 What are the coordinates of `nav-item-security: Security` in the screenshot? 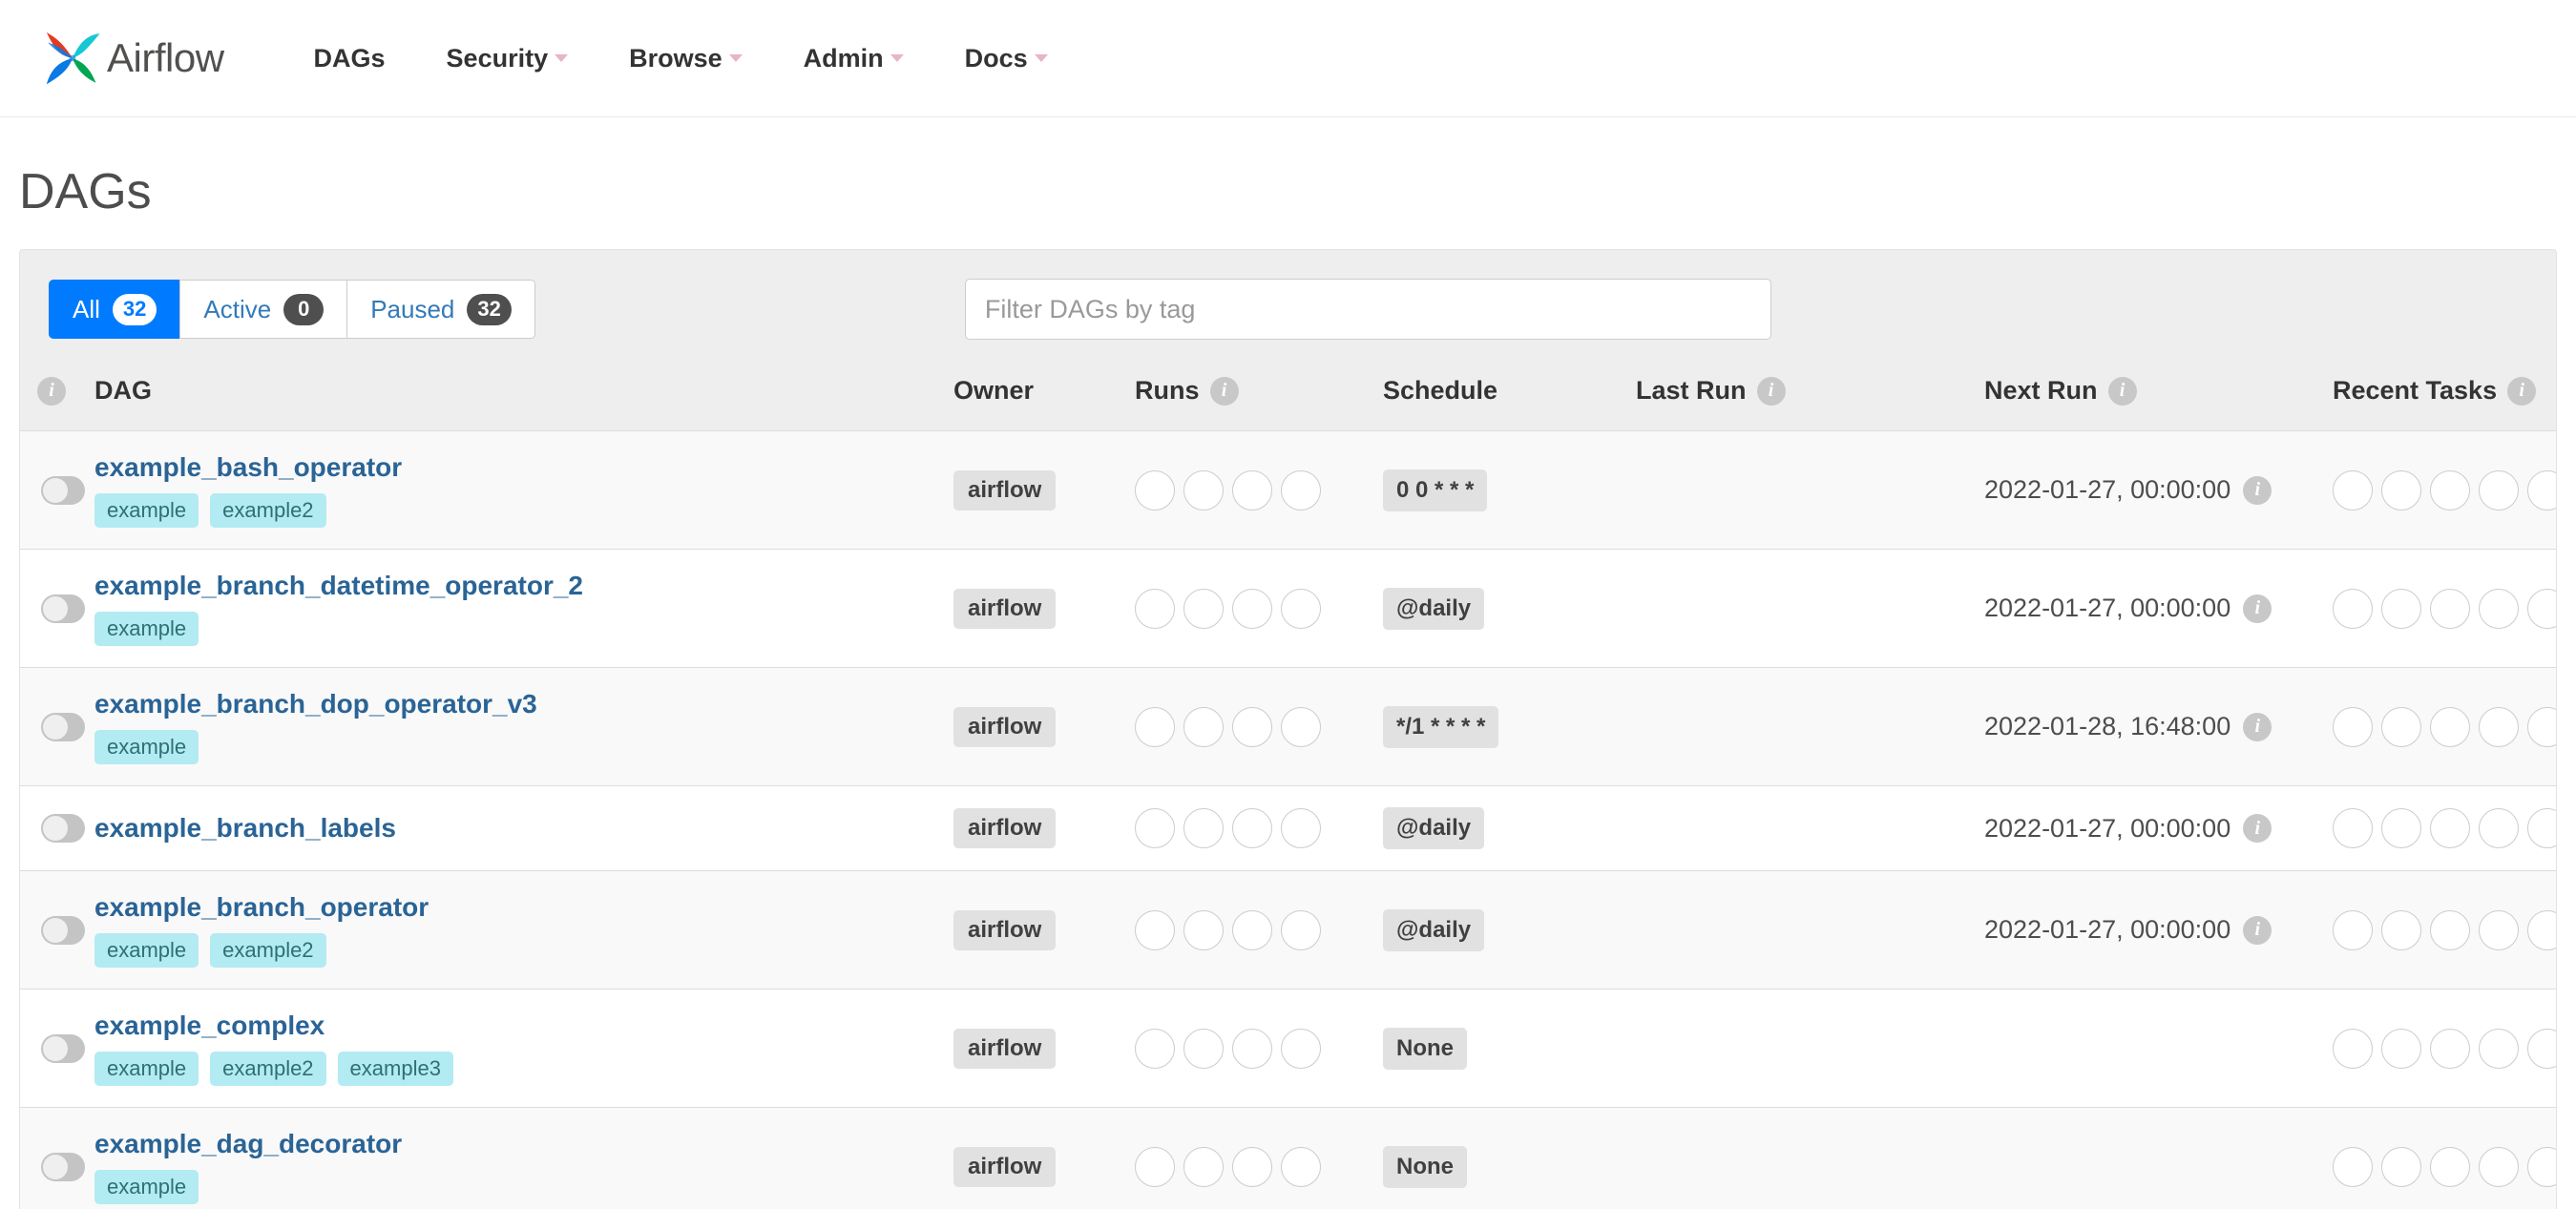 It's located at (507, 58).